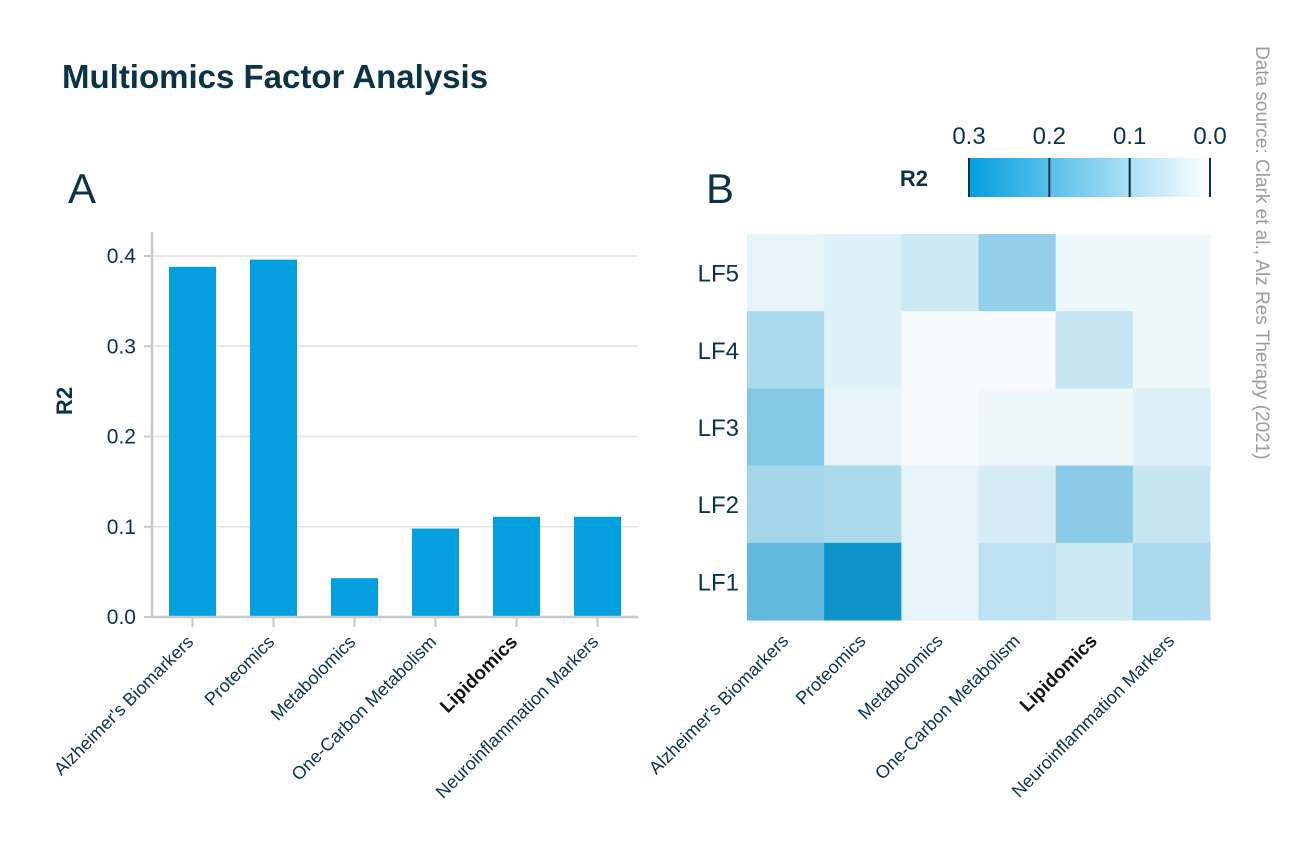 Image resolution: width=1290 pixels, height=851 pixels. Describe the element at coordinates (940, 427) in the screenshot. I see `heatmap-cell-lf3-metabolomics` at that location.